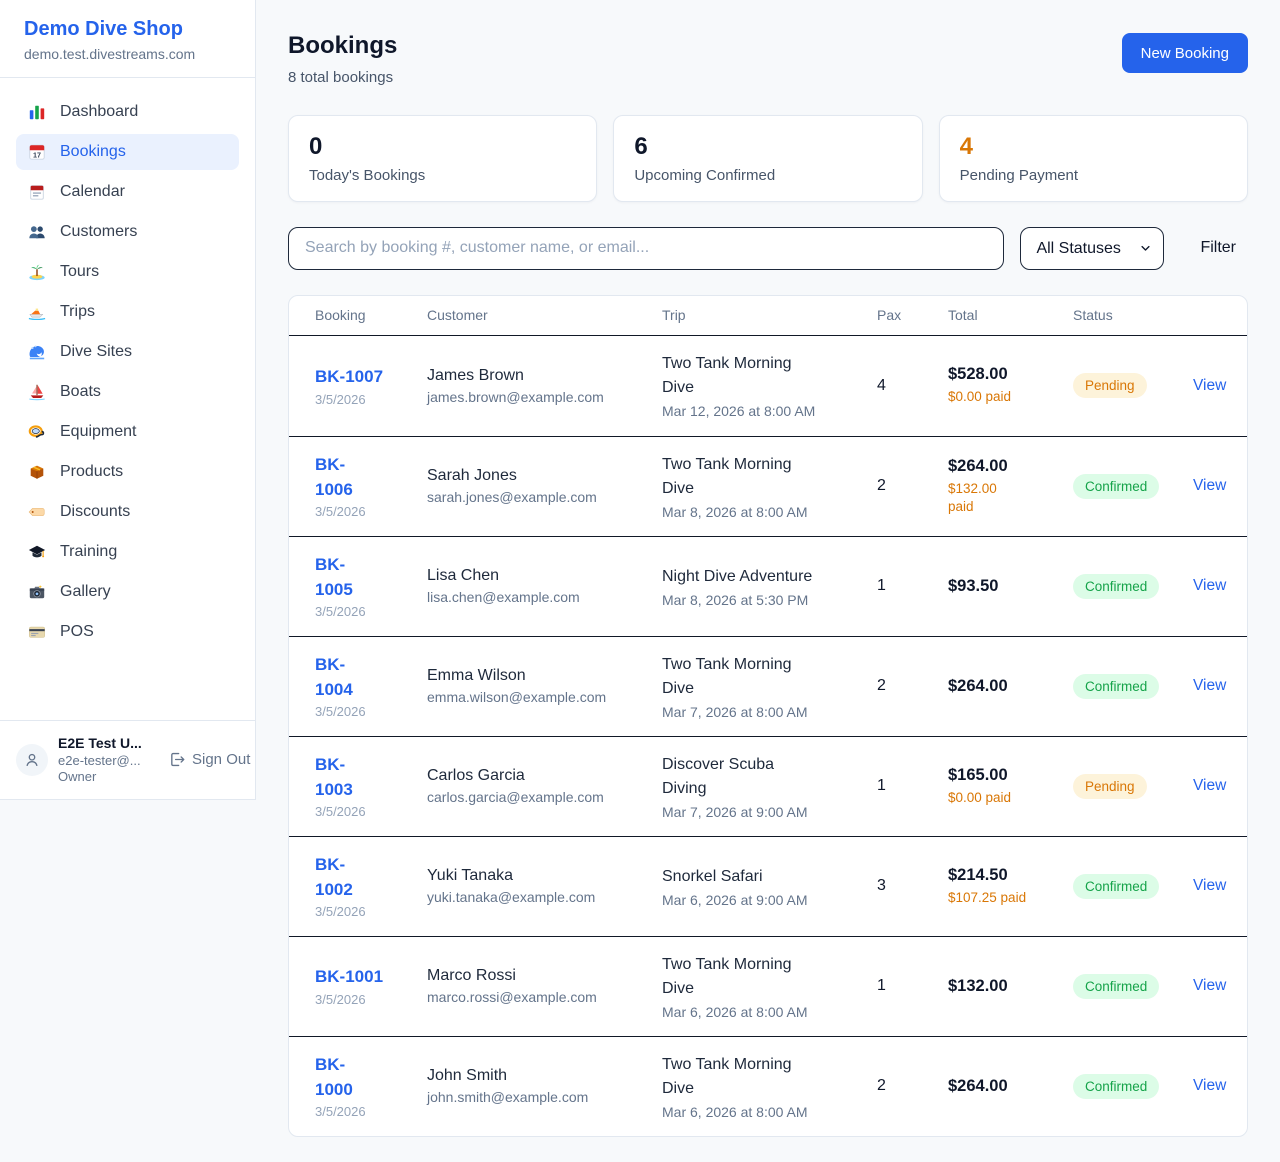  Describe the element at coordinates (37, 632) in the screenshot. I see `credit-card-icon` at that location.